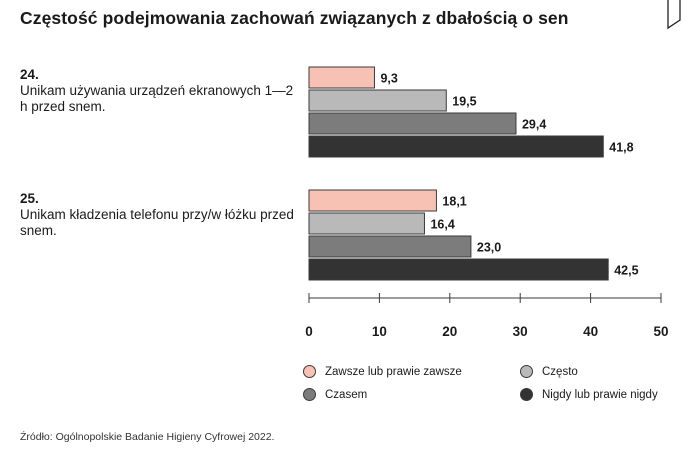 This screenshot has height=468, width=697. I want to click on bookmark-icon, so click(674, 15).